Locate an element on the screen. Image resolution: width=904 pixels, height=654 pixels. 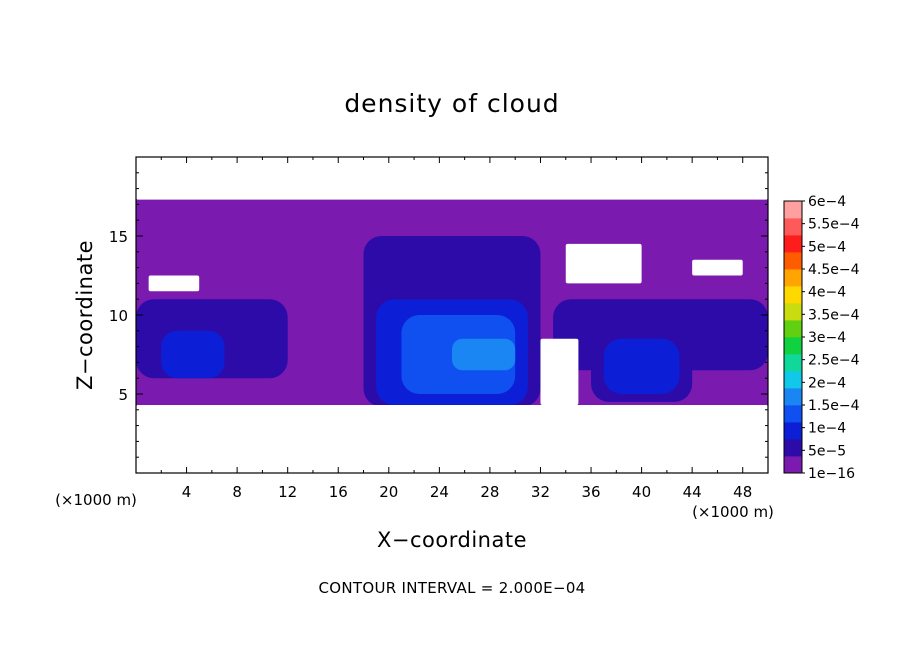
y-axis-label: Z−coordinate is located at coordinates (85, 315).